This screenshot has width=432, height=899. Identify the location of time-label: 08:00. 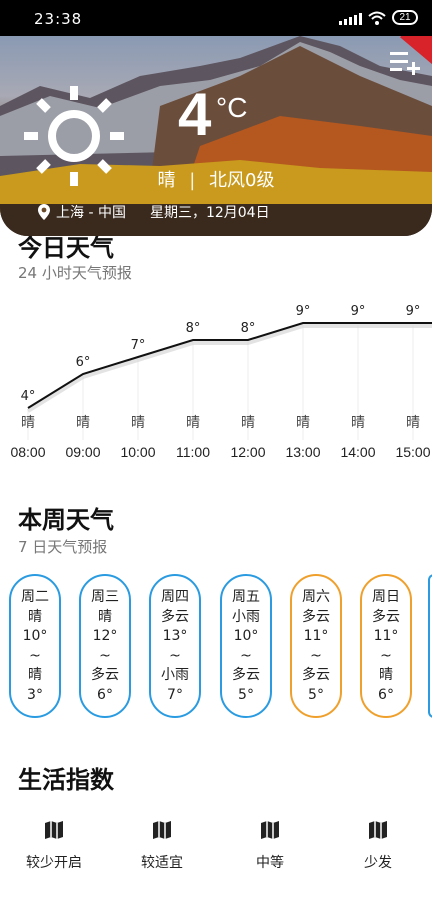
(27, 452).